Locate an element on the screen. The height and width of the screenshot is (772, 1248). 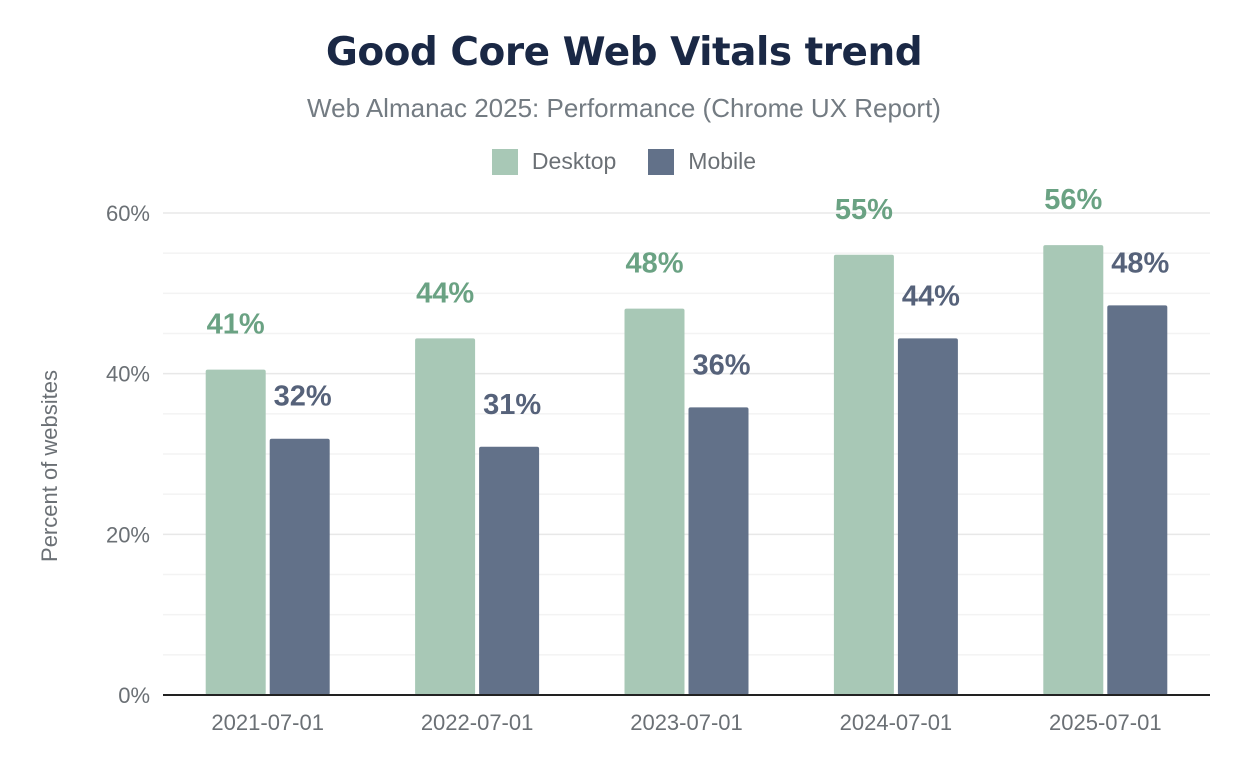
legend-item-desktop: Desktop is located at coordinates (554, 161).